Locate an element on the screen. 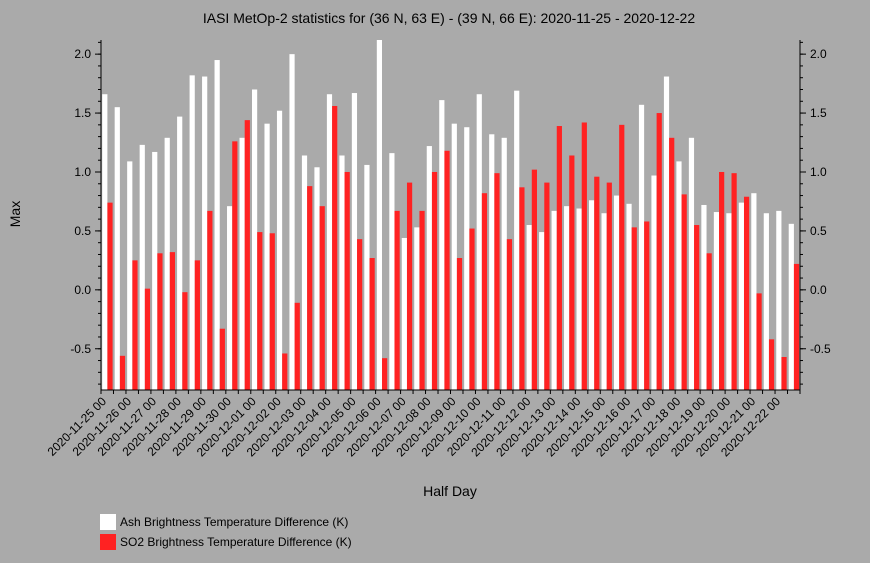  y-tick-label-left: 0.0 is located at coordinates (82, 290).